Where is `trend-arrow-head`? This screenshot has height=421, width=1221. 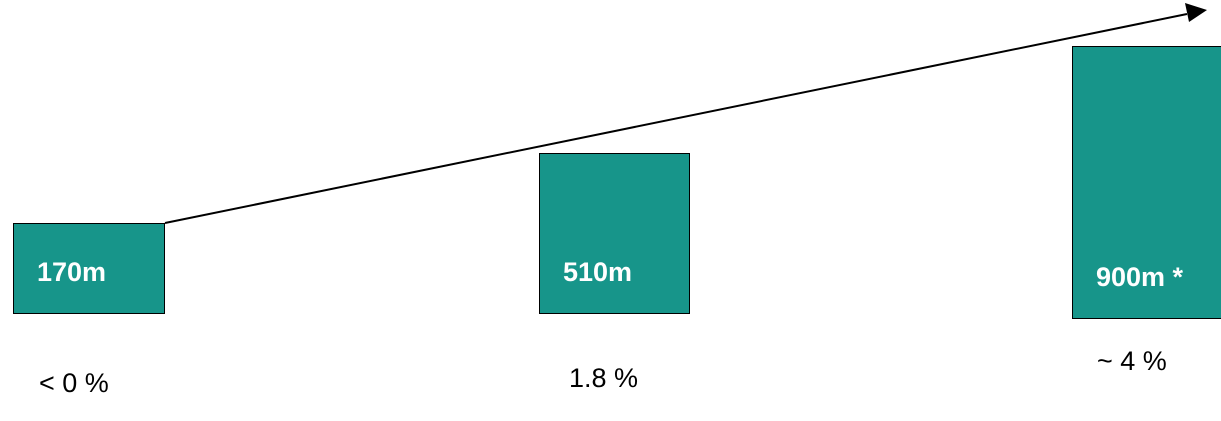
trend-arrow-head is located at coordinates (1196, 12).